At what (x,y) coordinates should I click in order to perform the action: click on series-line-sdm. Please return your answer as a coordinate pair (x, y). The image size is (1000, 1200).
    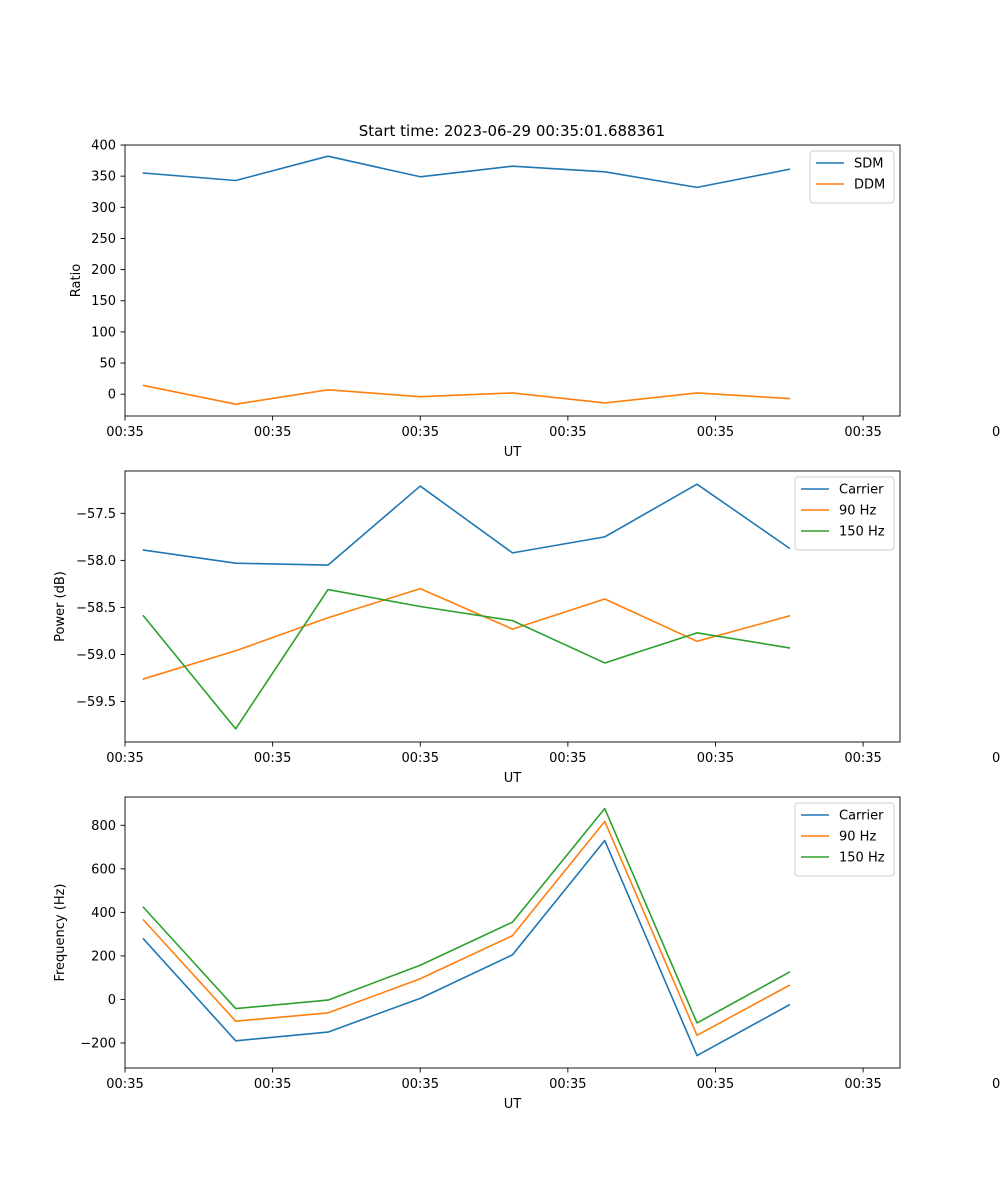
    Looking at the image, I should click on (466, 172).